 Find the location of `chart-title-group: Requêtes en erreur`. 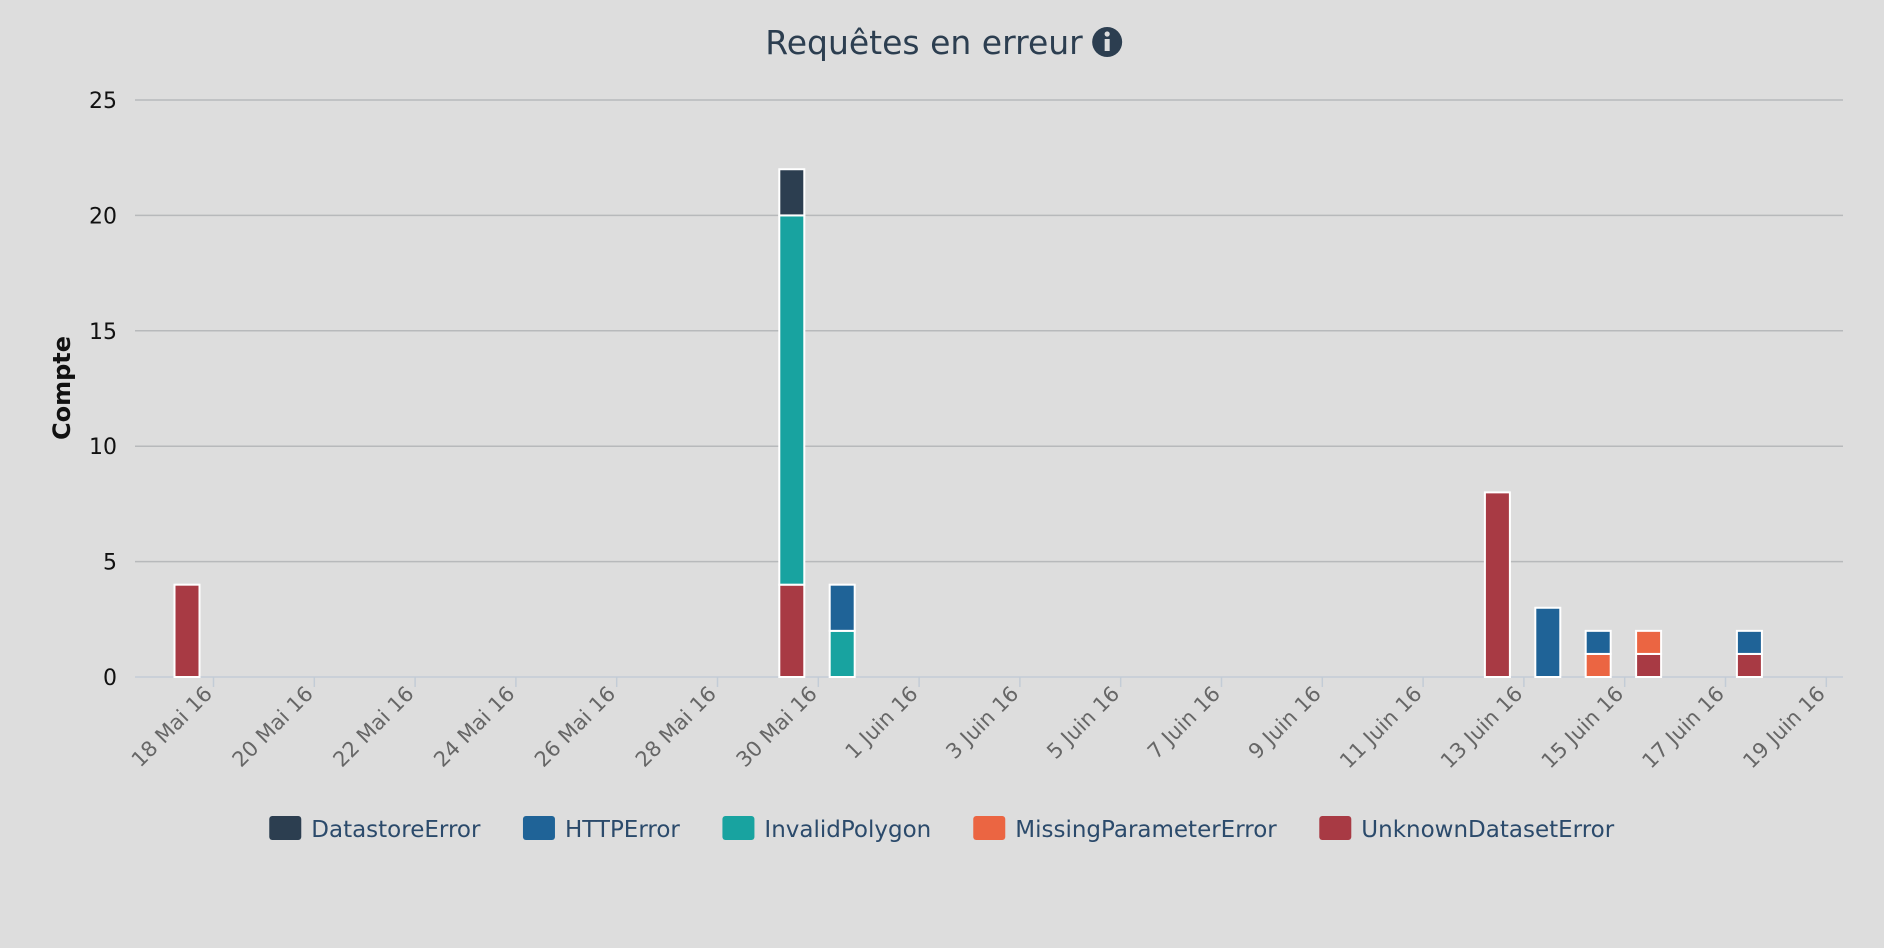

chart-title-group: Requêtes en erreur is located at coordinates (944, 42).